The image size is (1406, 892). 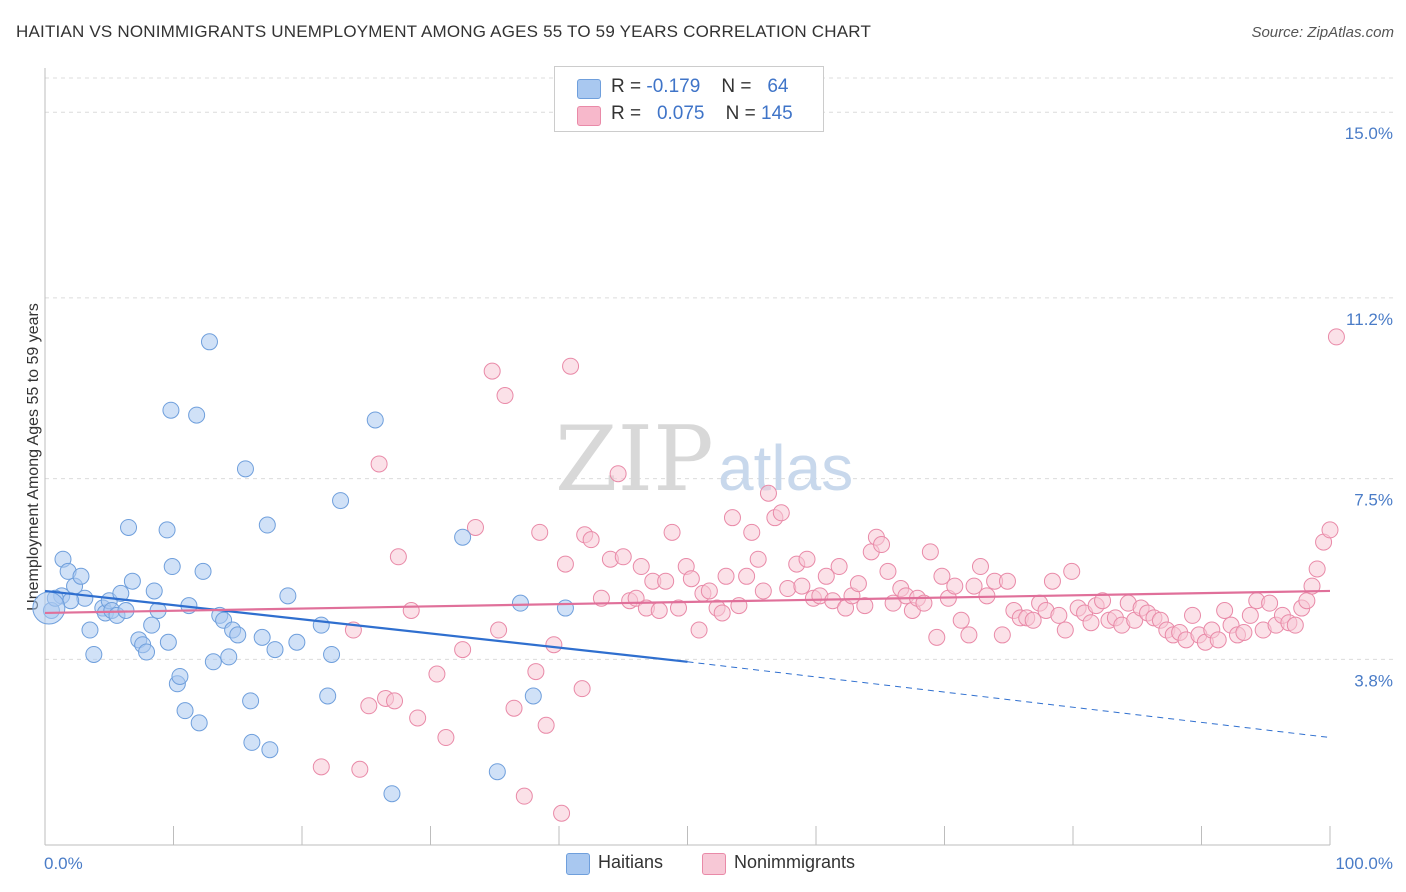 What do you see at coordinates (1009, 700) in the screenshot?
I see `trend-extension-haitians` at bounding box center [1009, 700].